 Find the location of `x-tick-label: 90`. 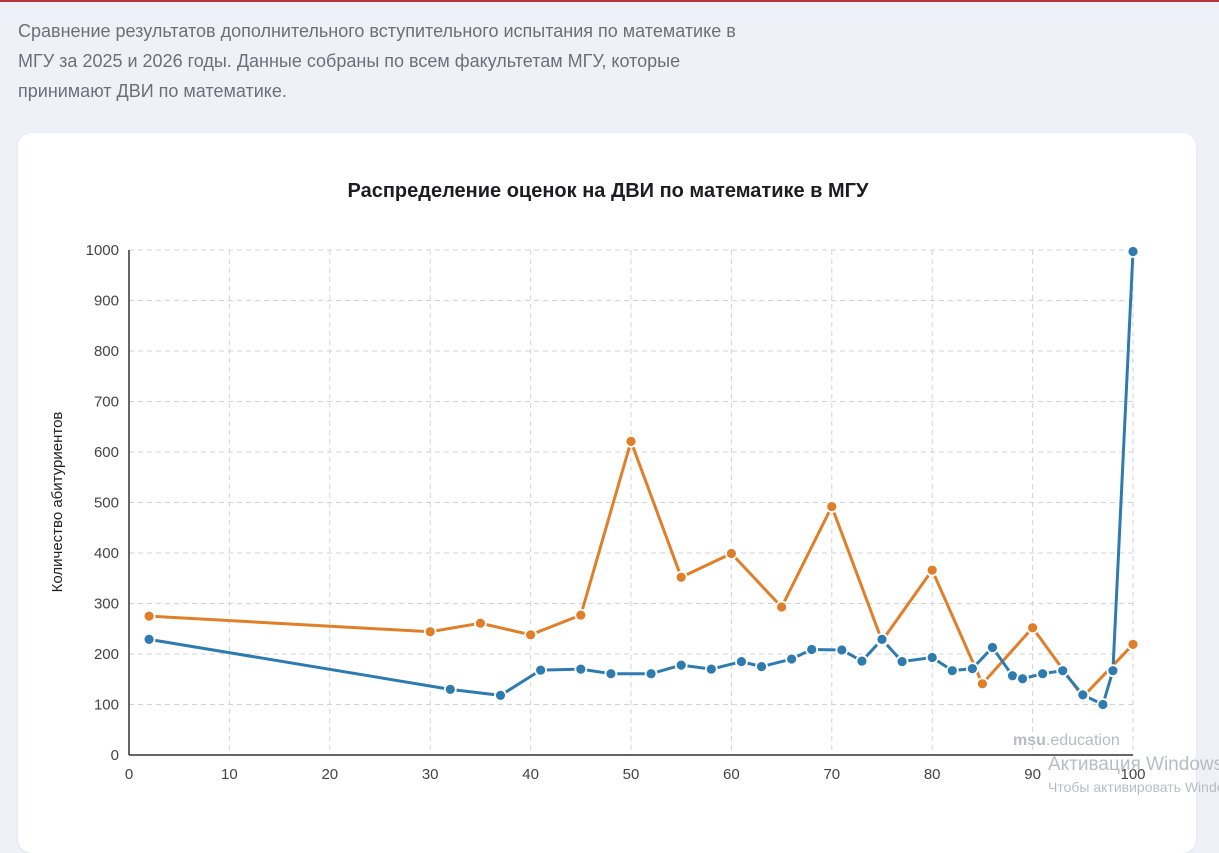

x-tick-label: 90 is located at coordinates (1032, 774).